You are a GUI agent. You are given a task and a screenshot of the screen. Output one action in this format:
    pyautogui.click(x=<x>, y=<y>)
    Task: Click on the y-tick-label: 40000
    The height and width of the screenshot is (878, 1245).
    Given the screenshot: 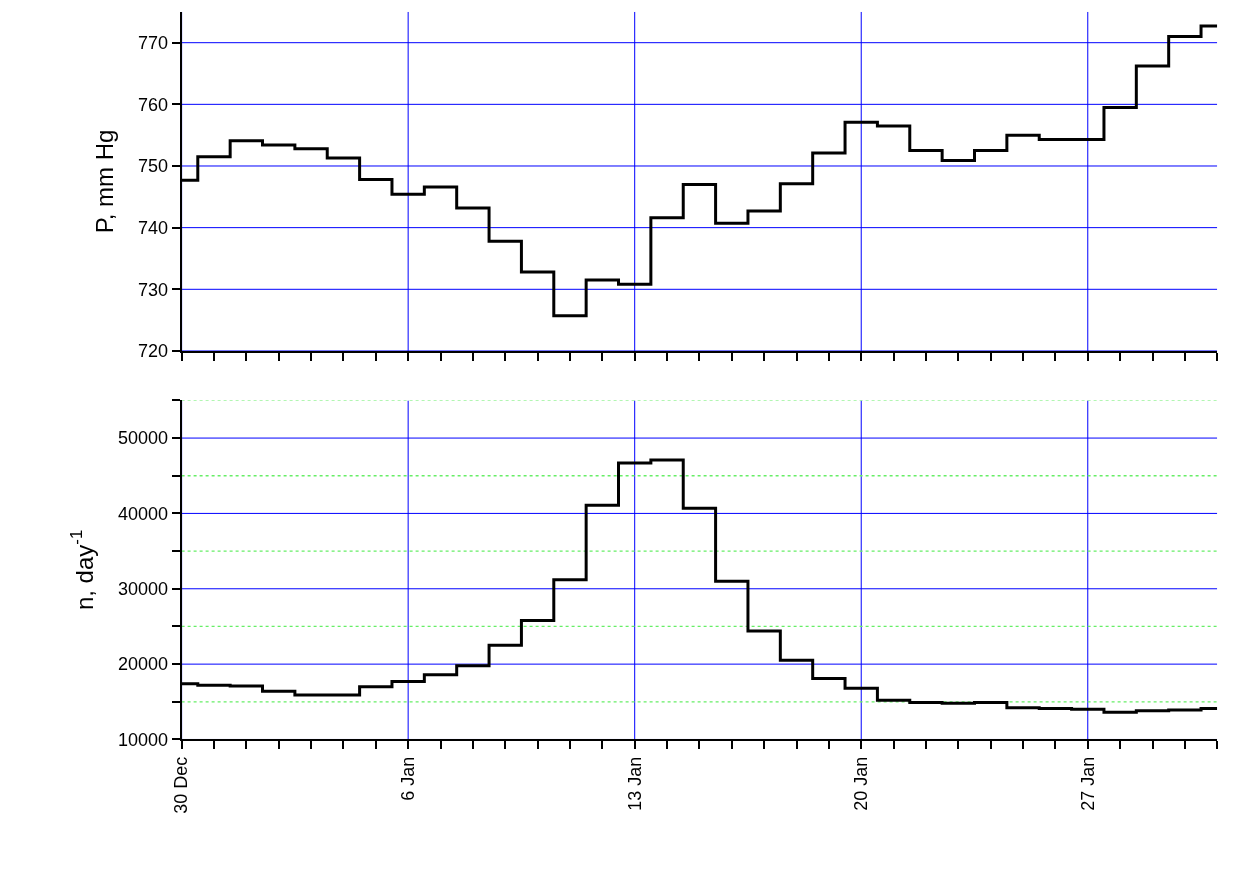 What is the action you would take?
    pyautogui.click(x=143, y=513)
    